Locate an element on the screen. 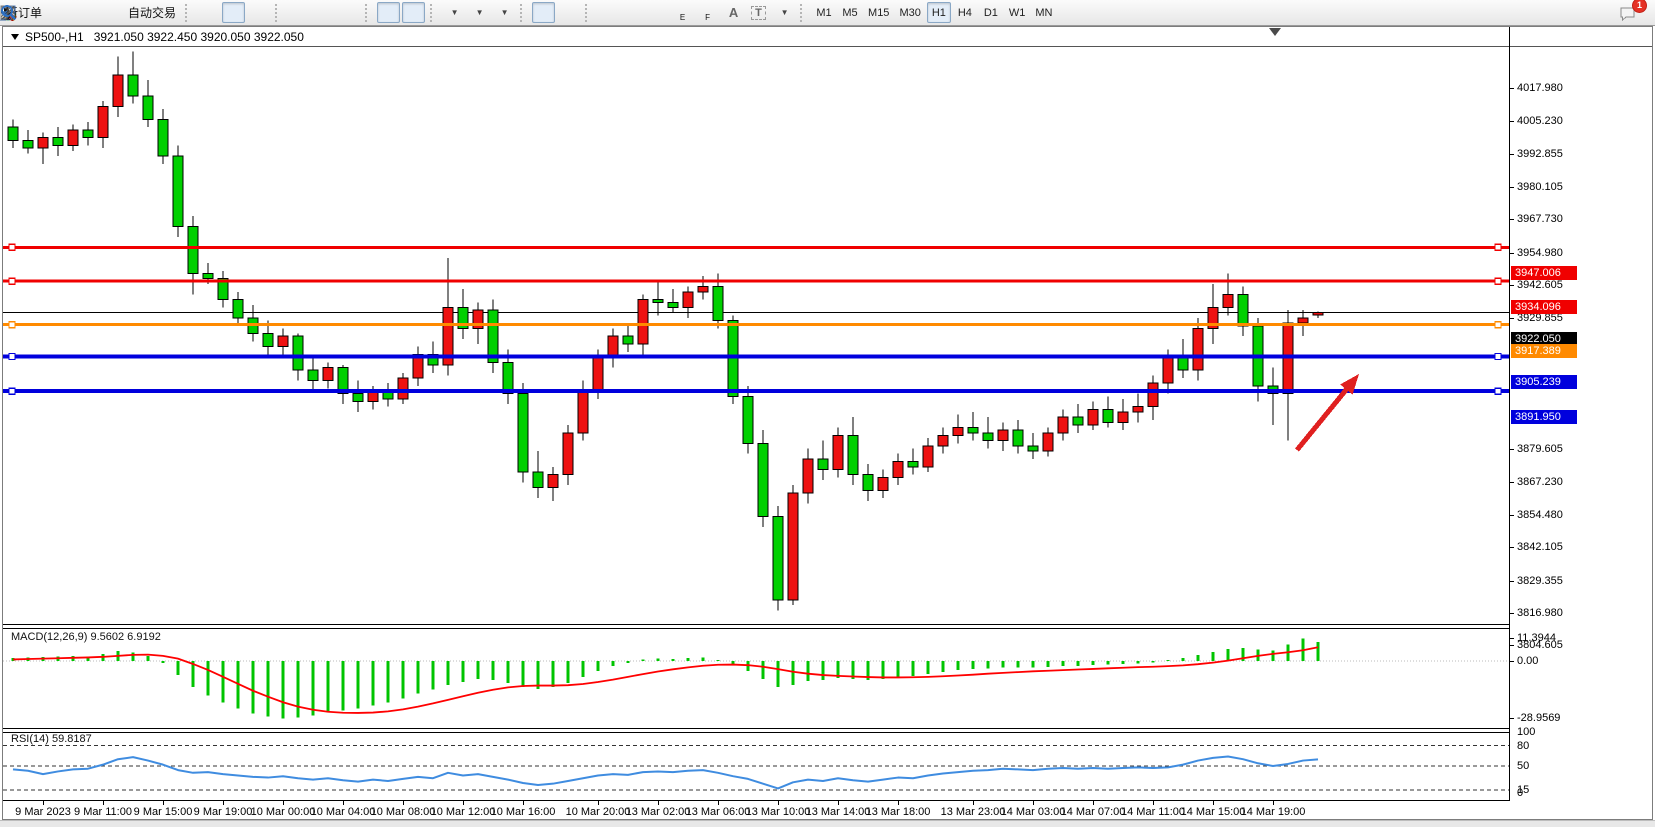  trendline-tool is located at coordinates (335, 12).